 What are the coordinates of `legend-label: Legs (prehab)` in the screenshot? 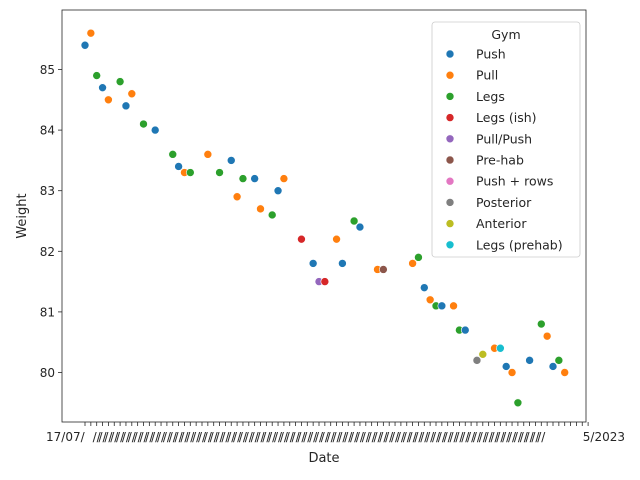 It's located at (519, 244).